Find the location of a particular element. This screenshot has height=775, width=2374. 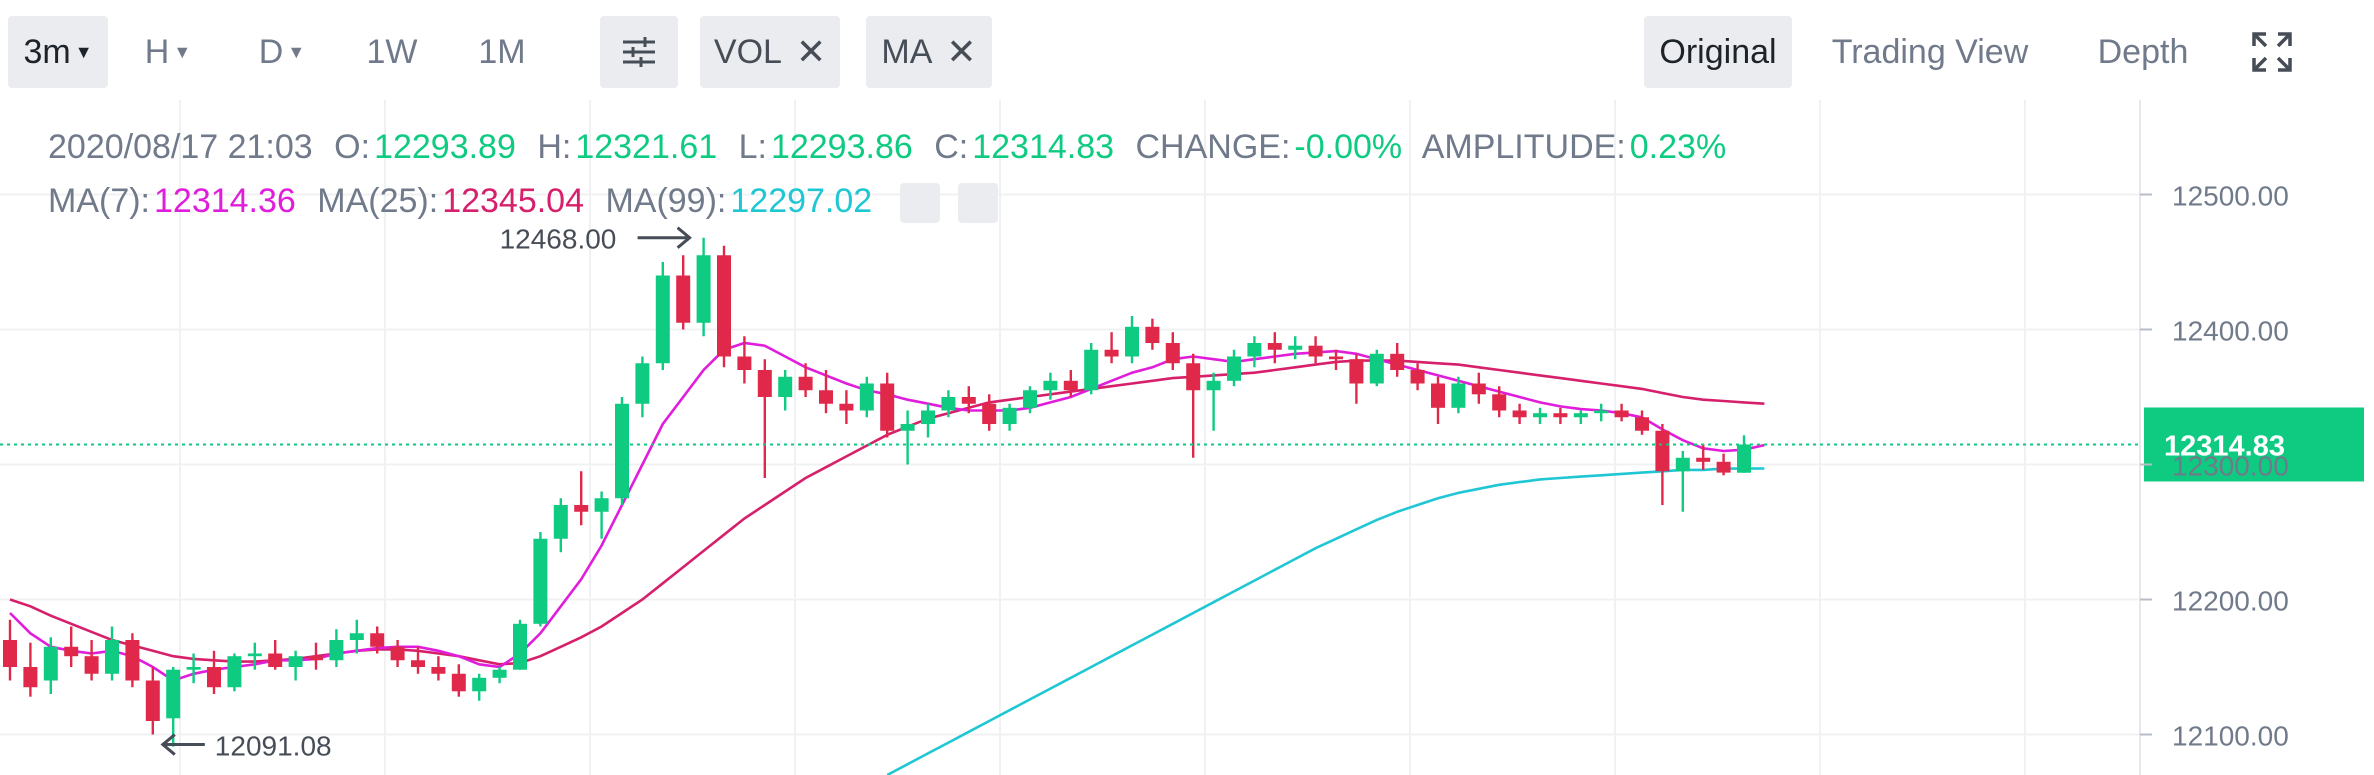

arrow-left-icon is located at coordinates (182, 744).